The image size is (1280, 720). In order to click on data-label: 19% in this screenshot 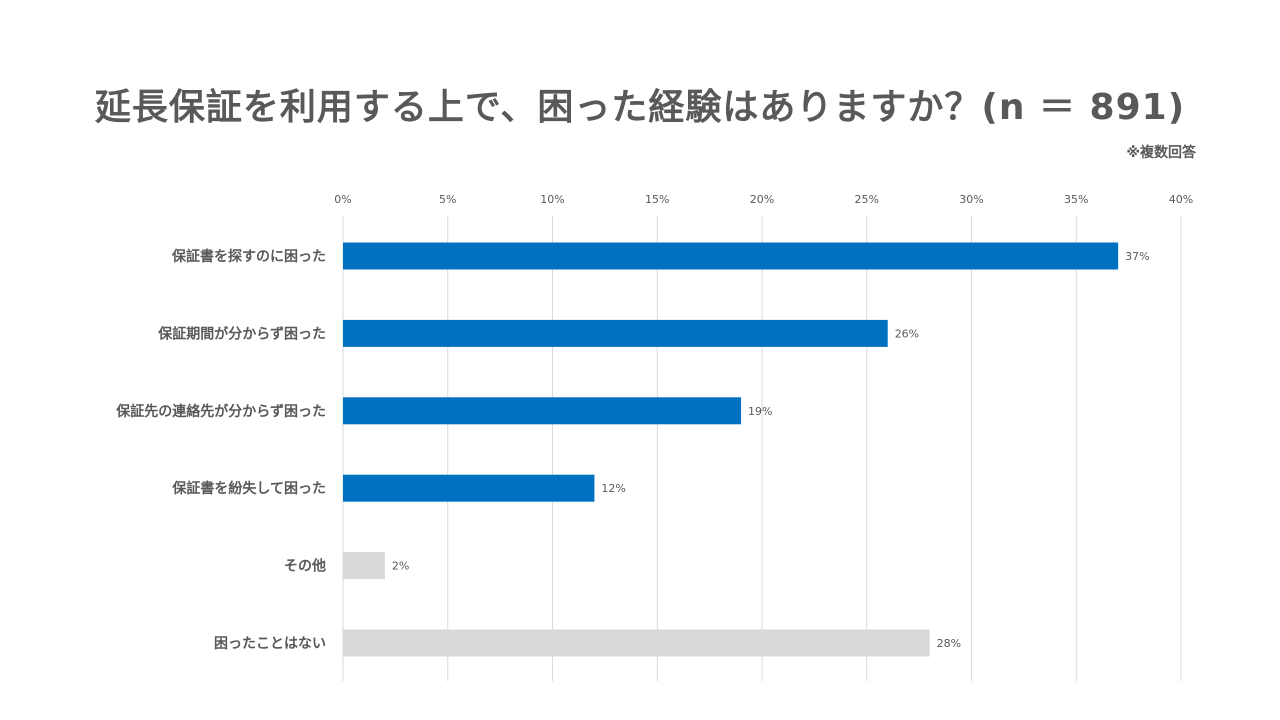, I will do `click(760, 411)`.